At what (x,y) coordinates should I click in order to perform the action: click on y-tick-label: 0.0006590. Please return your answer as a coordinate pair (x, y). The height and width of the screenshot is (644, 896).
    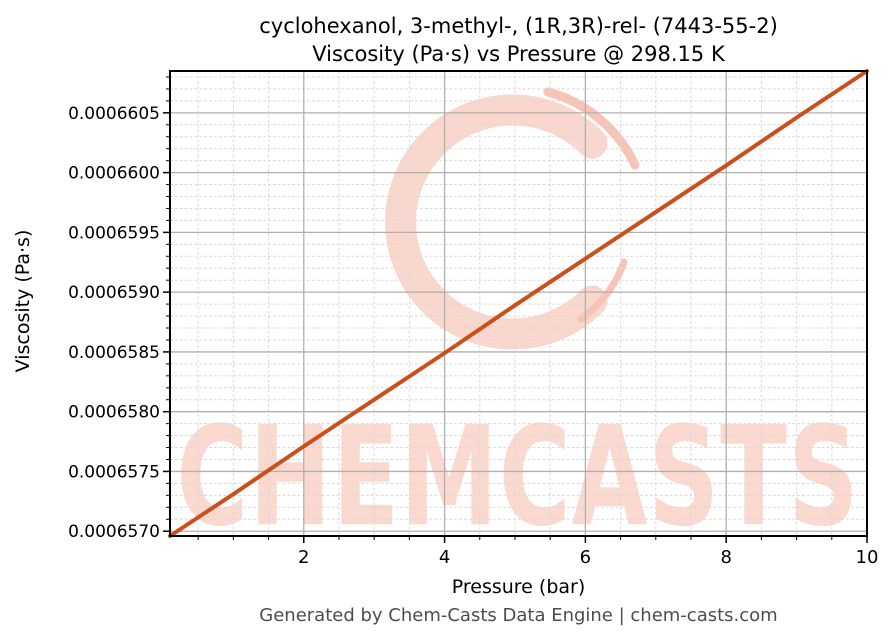
    Looking at the image, I should click on (114, 293).